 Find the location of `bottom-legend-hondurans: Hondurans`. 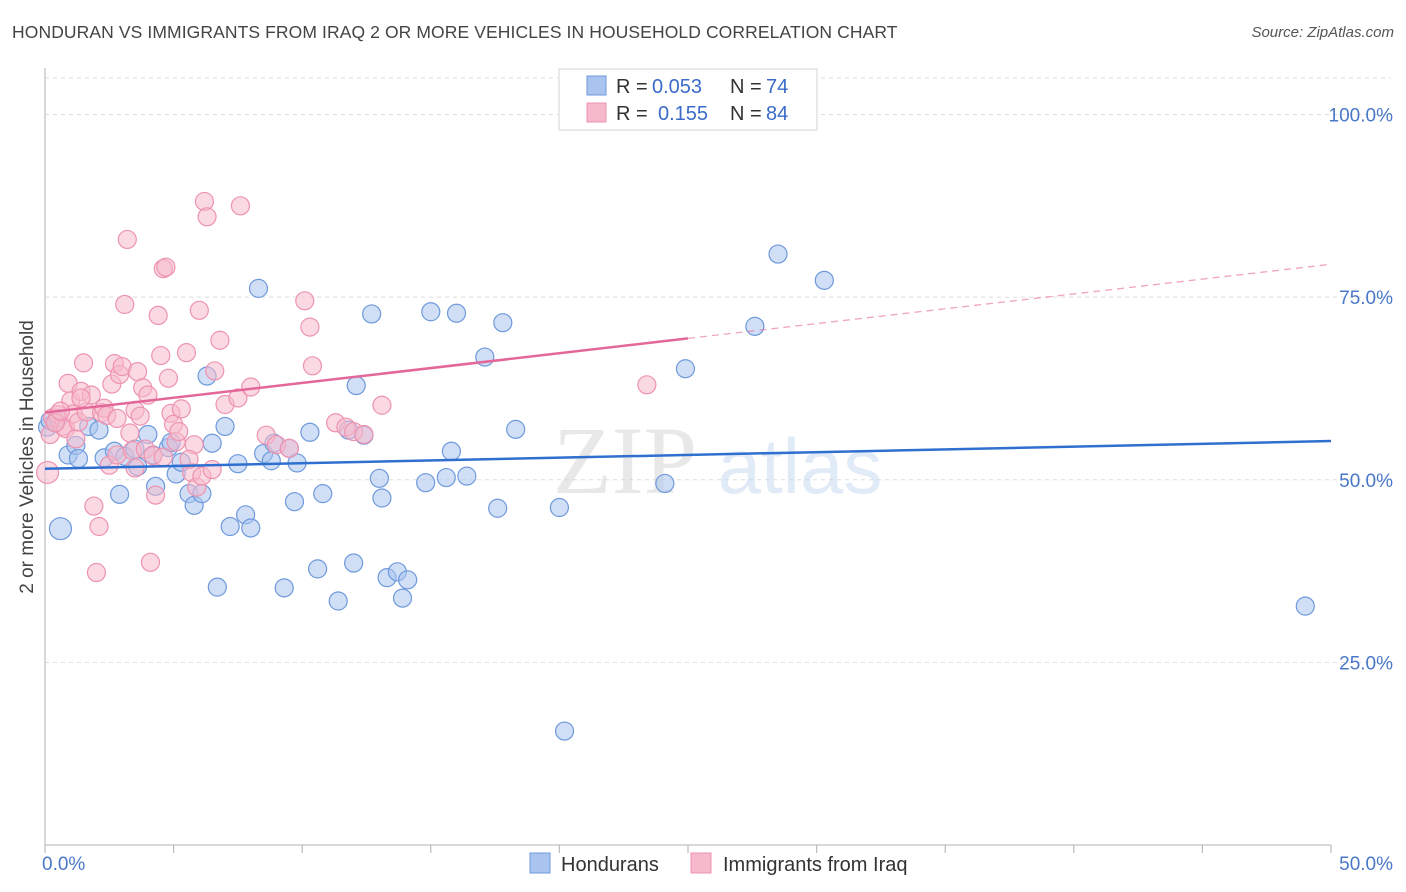

bottom-legend-hondurans: Hondurans is located at coordinates (610, 865).